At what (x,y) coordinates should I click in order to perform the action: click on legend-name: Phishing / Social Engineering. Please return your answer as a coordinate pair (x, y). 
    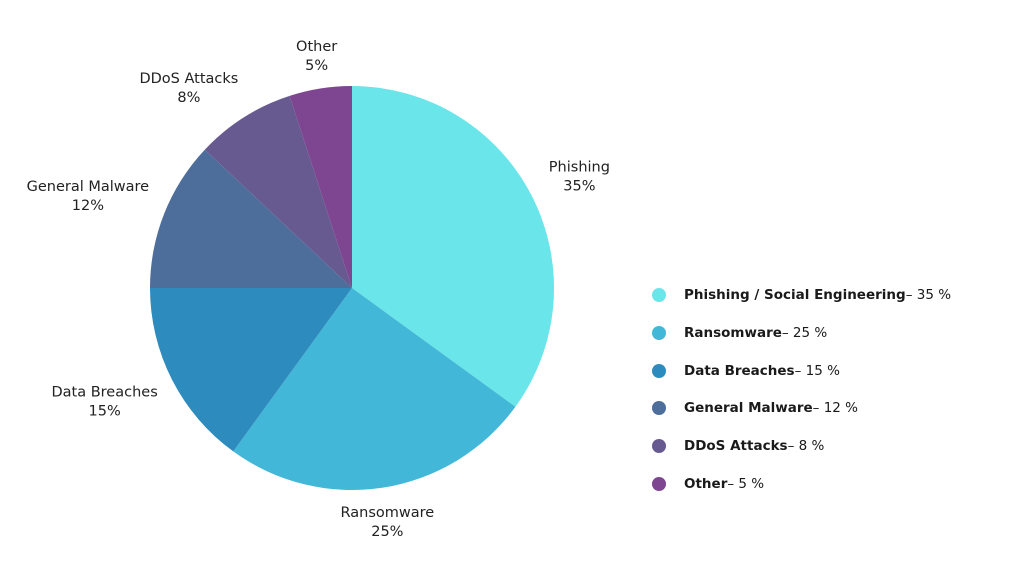
    Looking at the image, I should click on (795, 295).